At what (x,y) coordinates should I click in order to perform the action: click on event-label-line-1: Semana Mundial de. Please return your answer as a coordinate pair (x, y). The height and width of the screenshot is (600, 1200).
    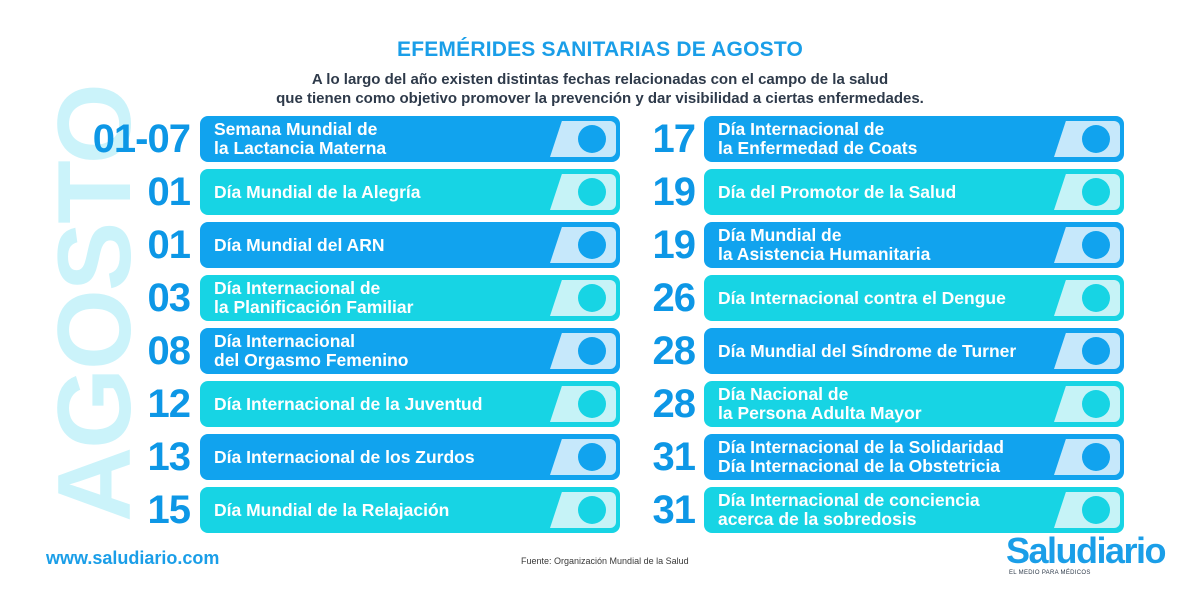
    Looking at the image, I should click on (296, 129).